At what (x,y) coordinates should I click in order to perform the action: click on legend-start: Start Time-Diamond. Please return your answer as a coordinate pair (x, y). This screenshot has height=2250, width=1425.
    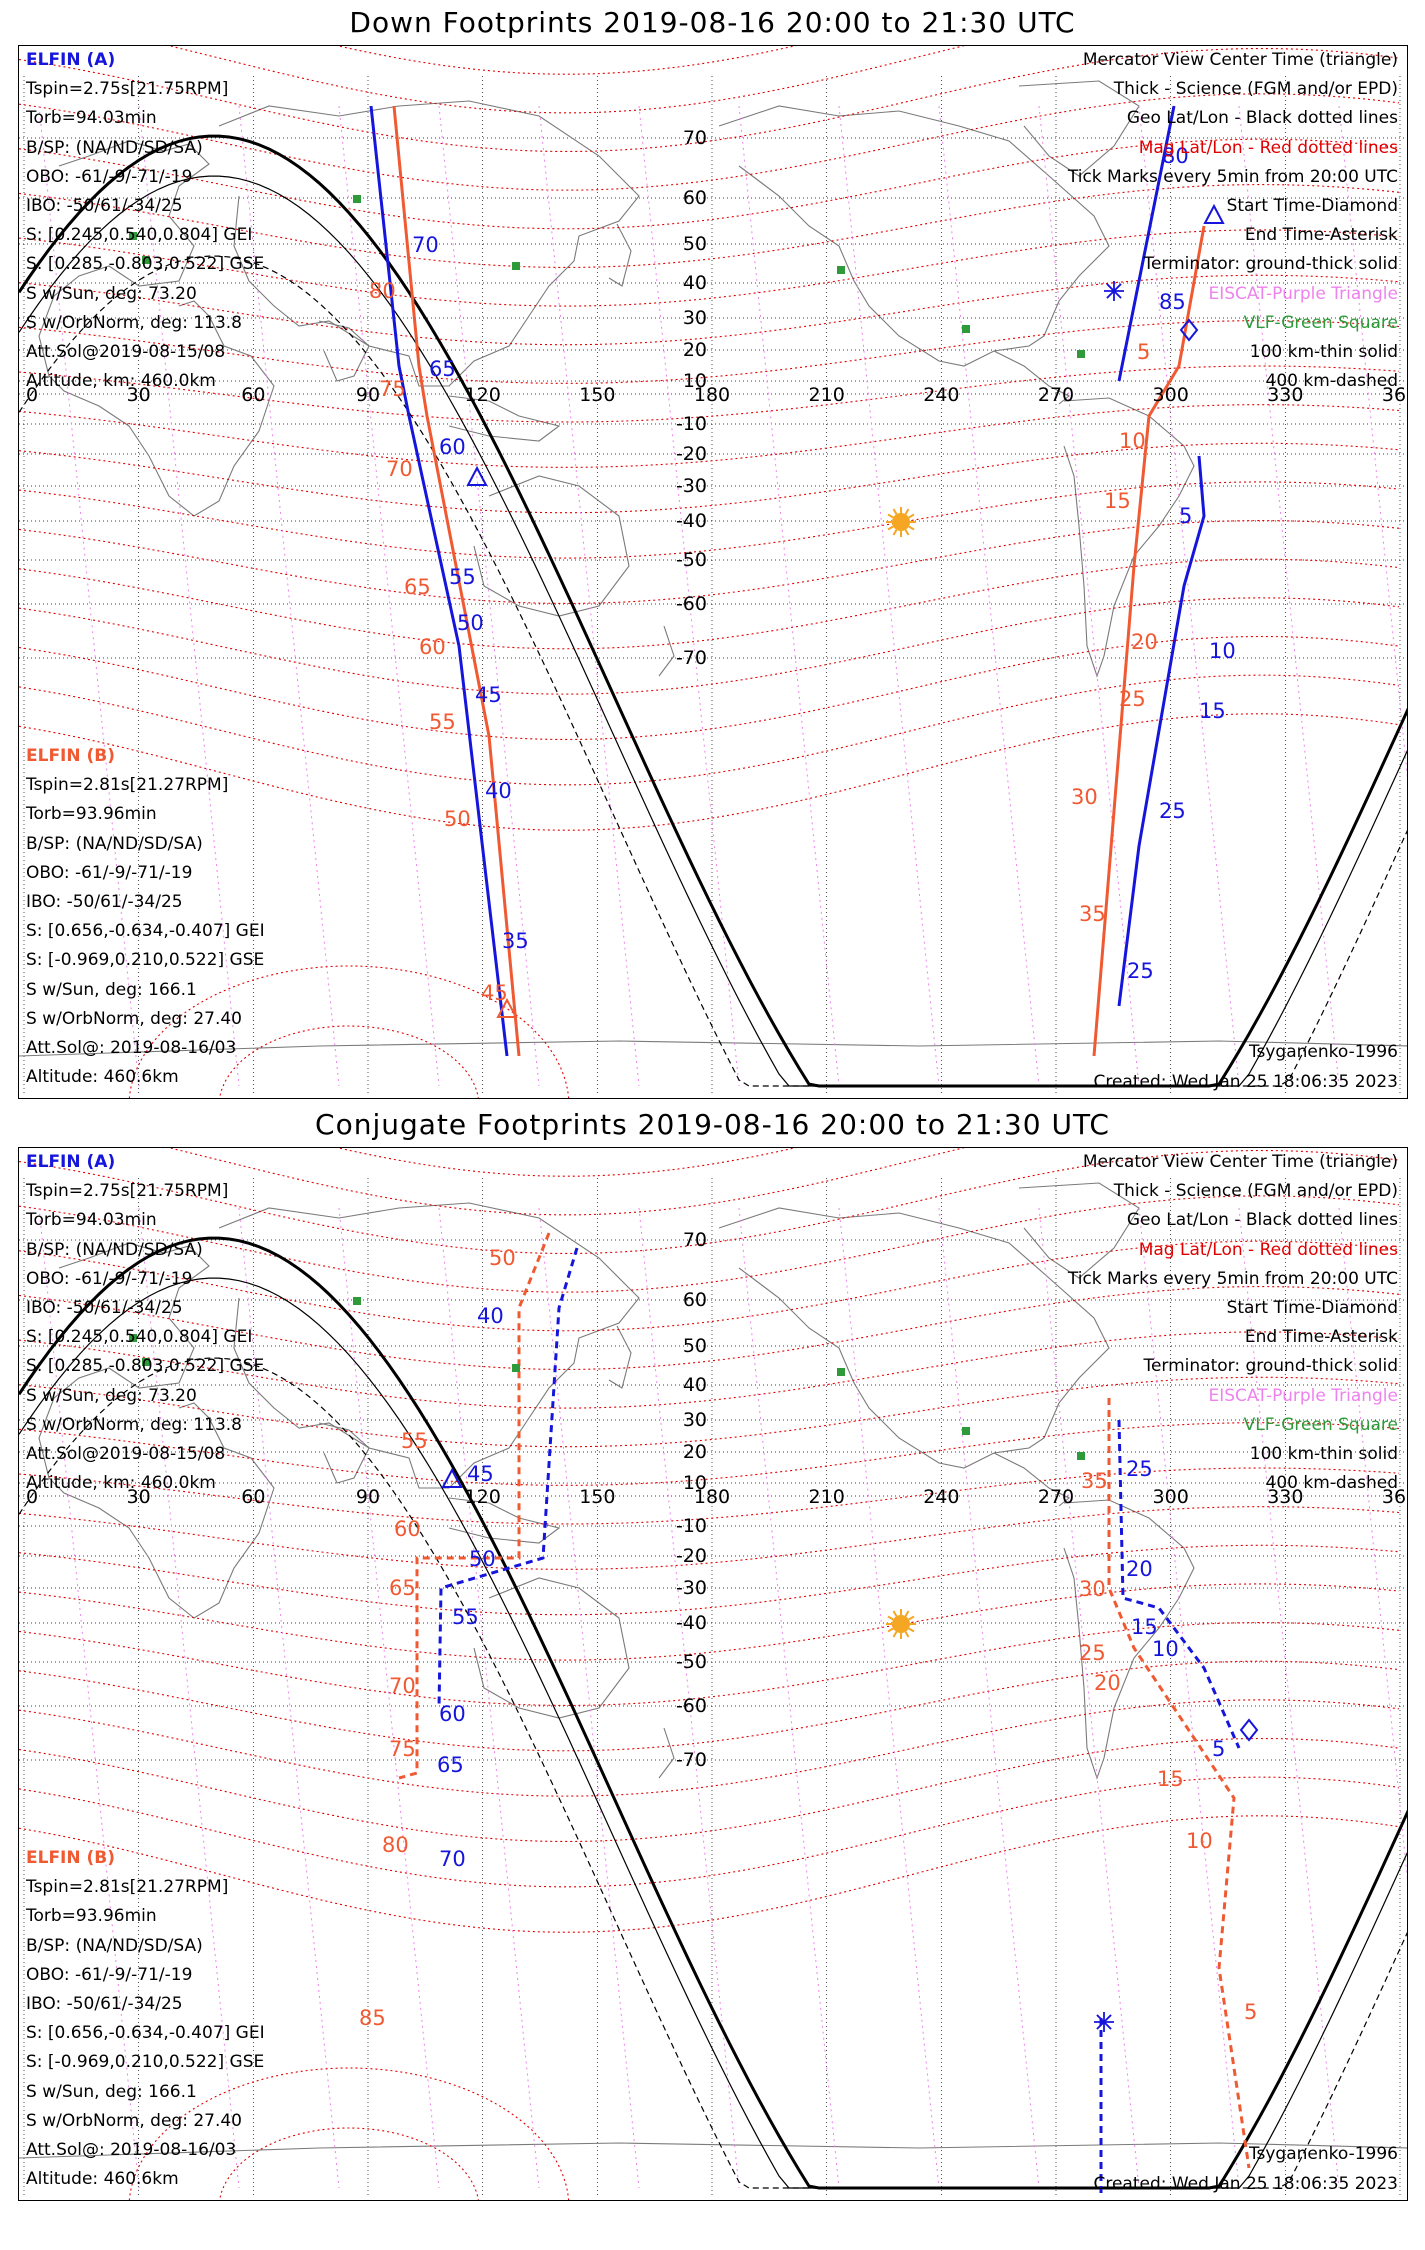
    Looking at the image, I should click on (1312, 1307).